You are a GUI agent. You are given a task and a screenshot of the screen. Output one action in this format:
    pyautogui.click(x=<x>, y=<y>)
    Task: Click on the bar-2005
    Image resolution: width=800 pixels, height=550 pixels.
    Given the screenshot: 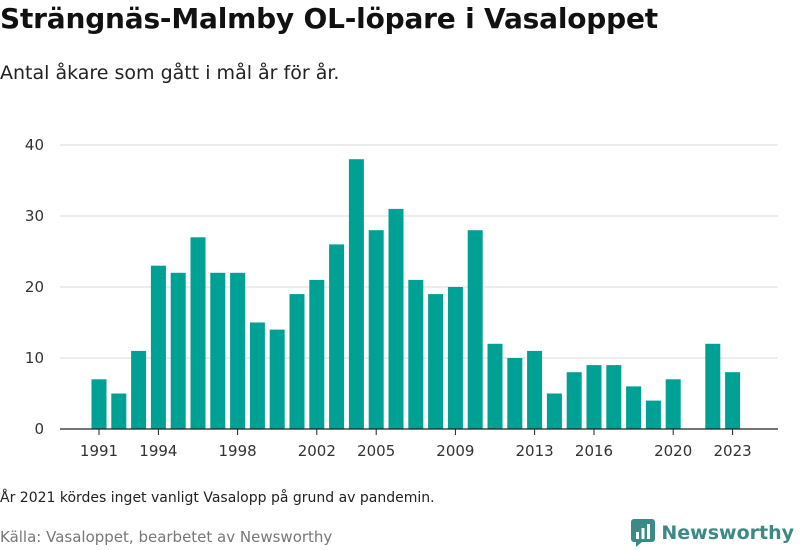 What is the action you would take?
    pyautogui.click(x=376, y=329)
    